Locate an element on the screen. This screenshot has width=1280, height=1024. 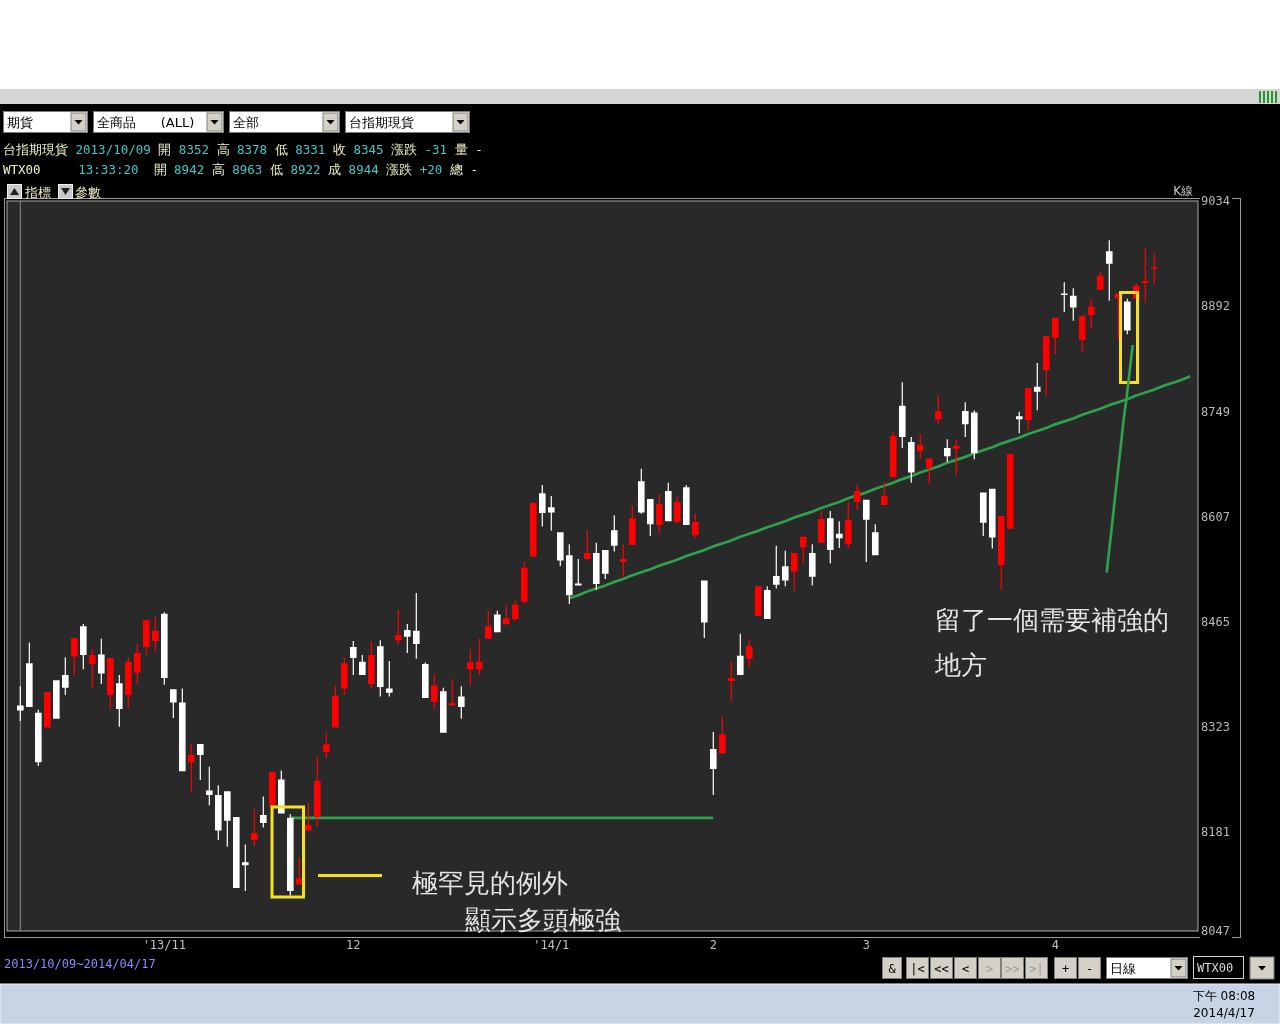
text: 期貨 is located at coordinates (20, 122).